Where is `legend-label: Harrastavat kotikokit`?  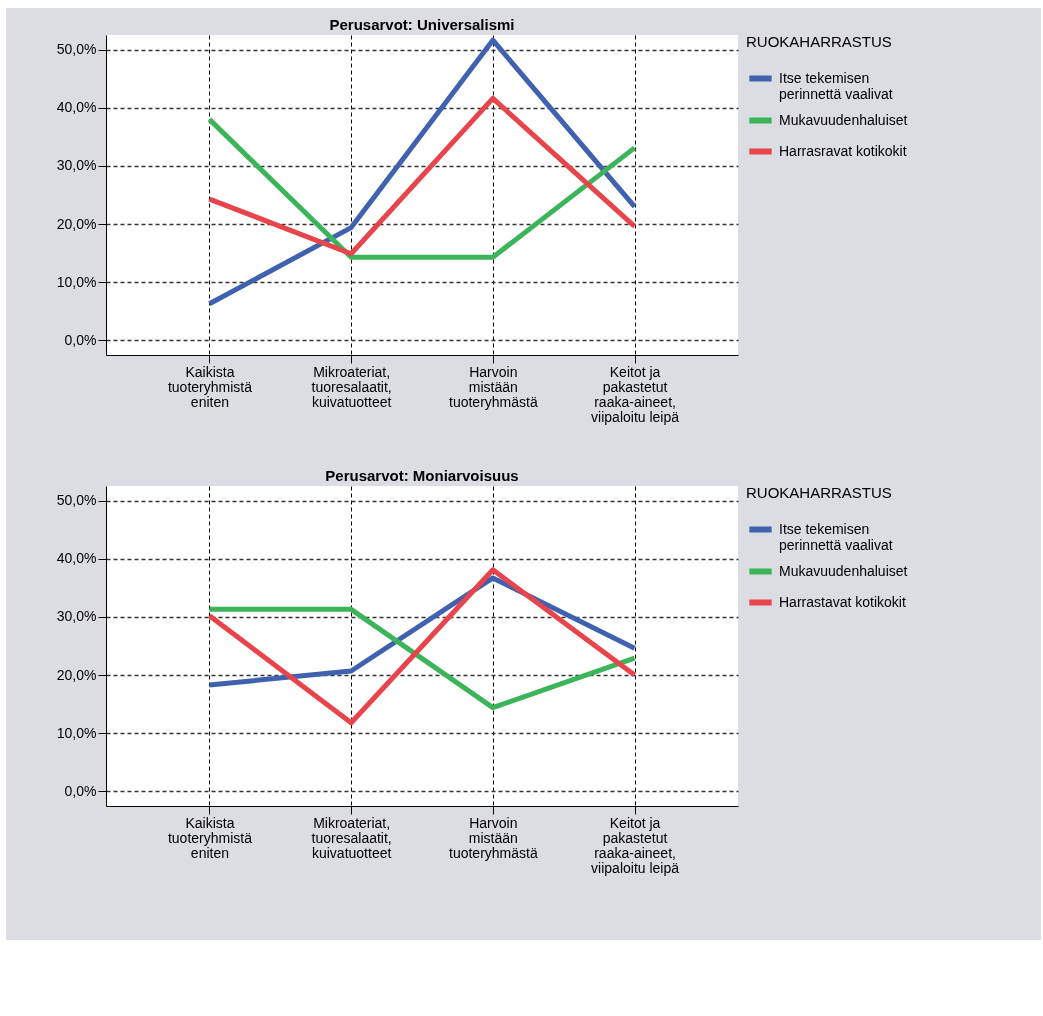 legend-label: Harrastavat kotikokit is located at coordinates (842, 601).